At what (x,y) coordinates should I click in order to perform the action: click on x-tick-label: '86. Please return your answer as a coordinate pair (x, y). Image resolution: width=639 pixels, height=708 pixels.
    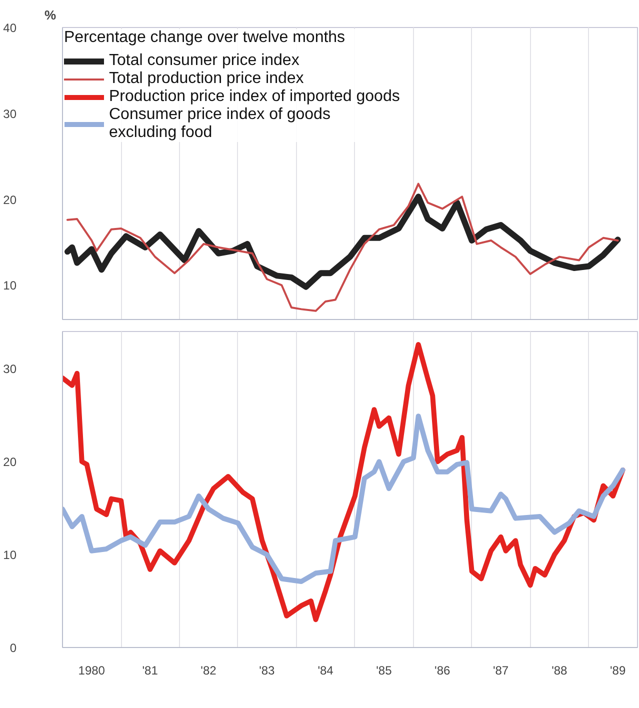
    Looking at the image, I should click on (442, 671).